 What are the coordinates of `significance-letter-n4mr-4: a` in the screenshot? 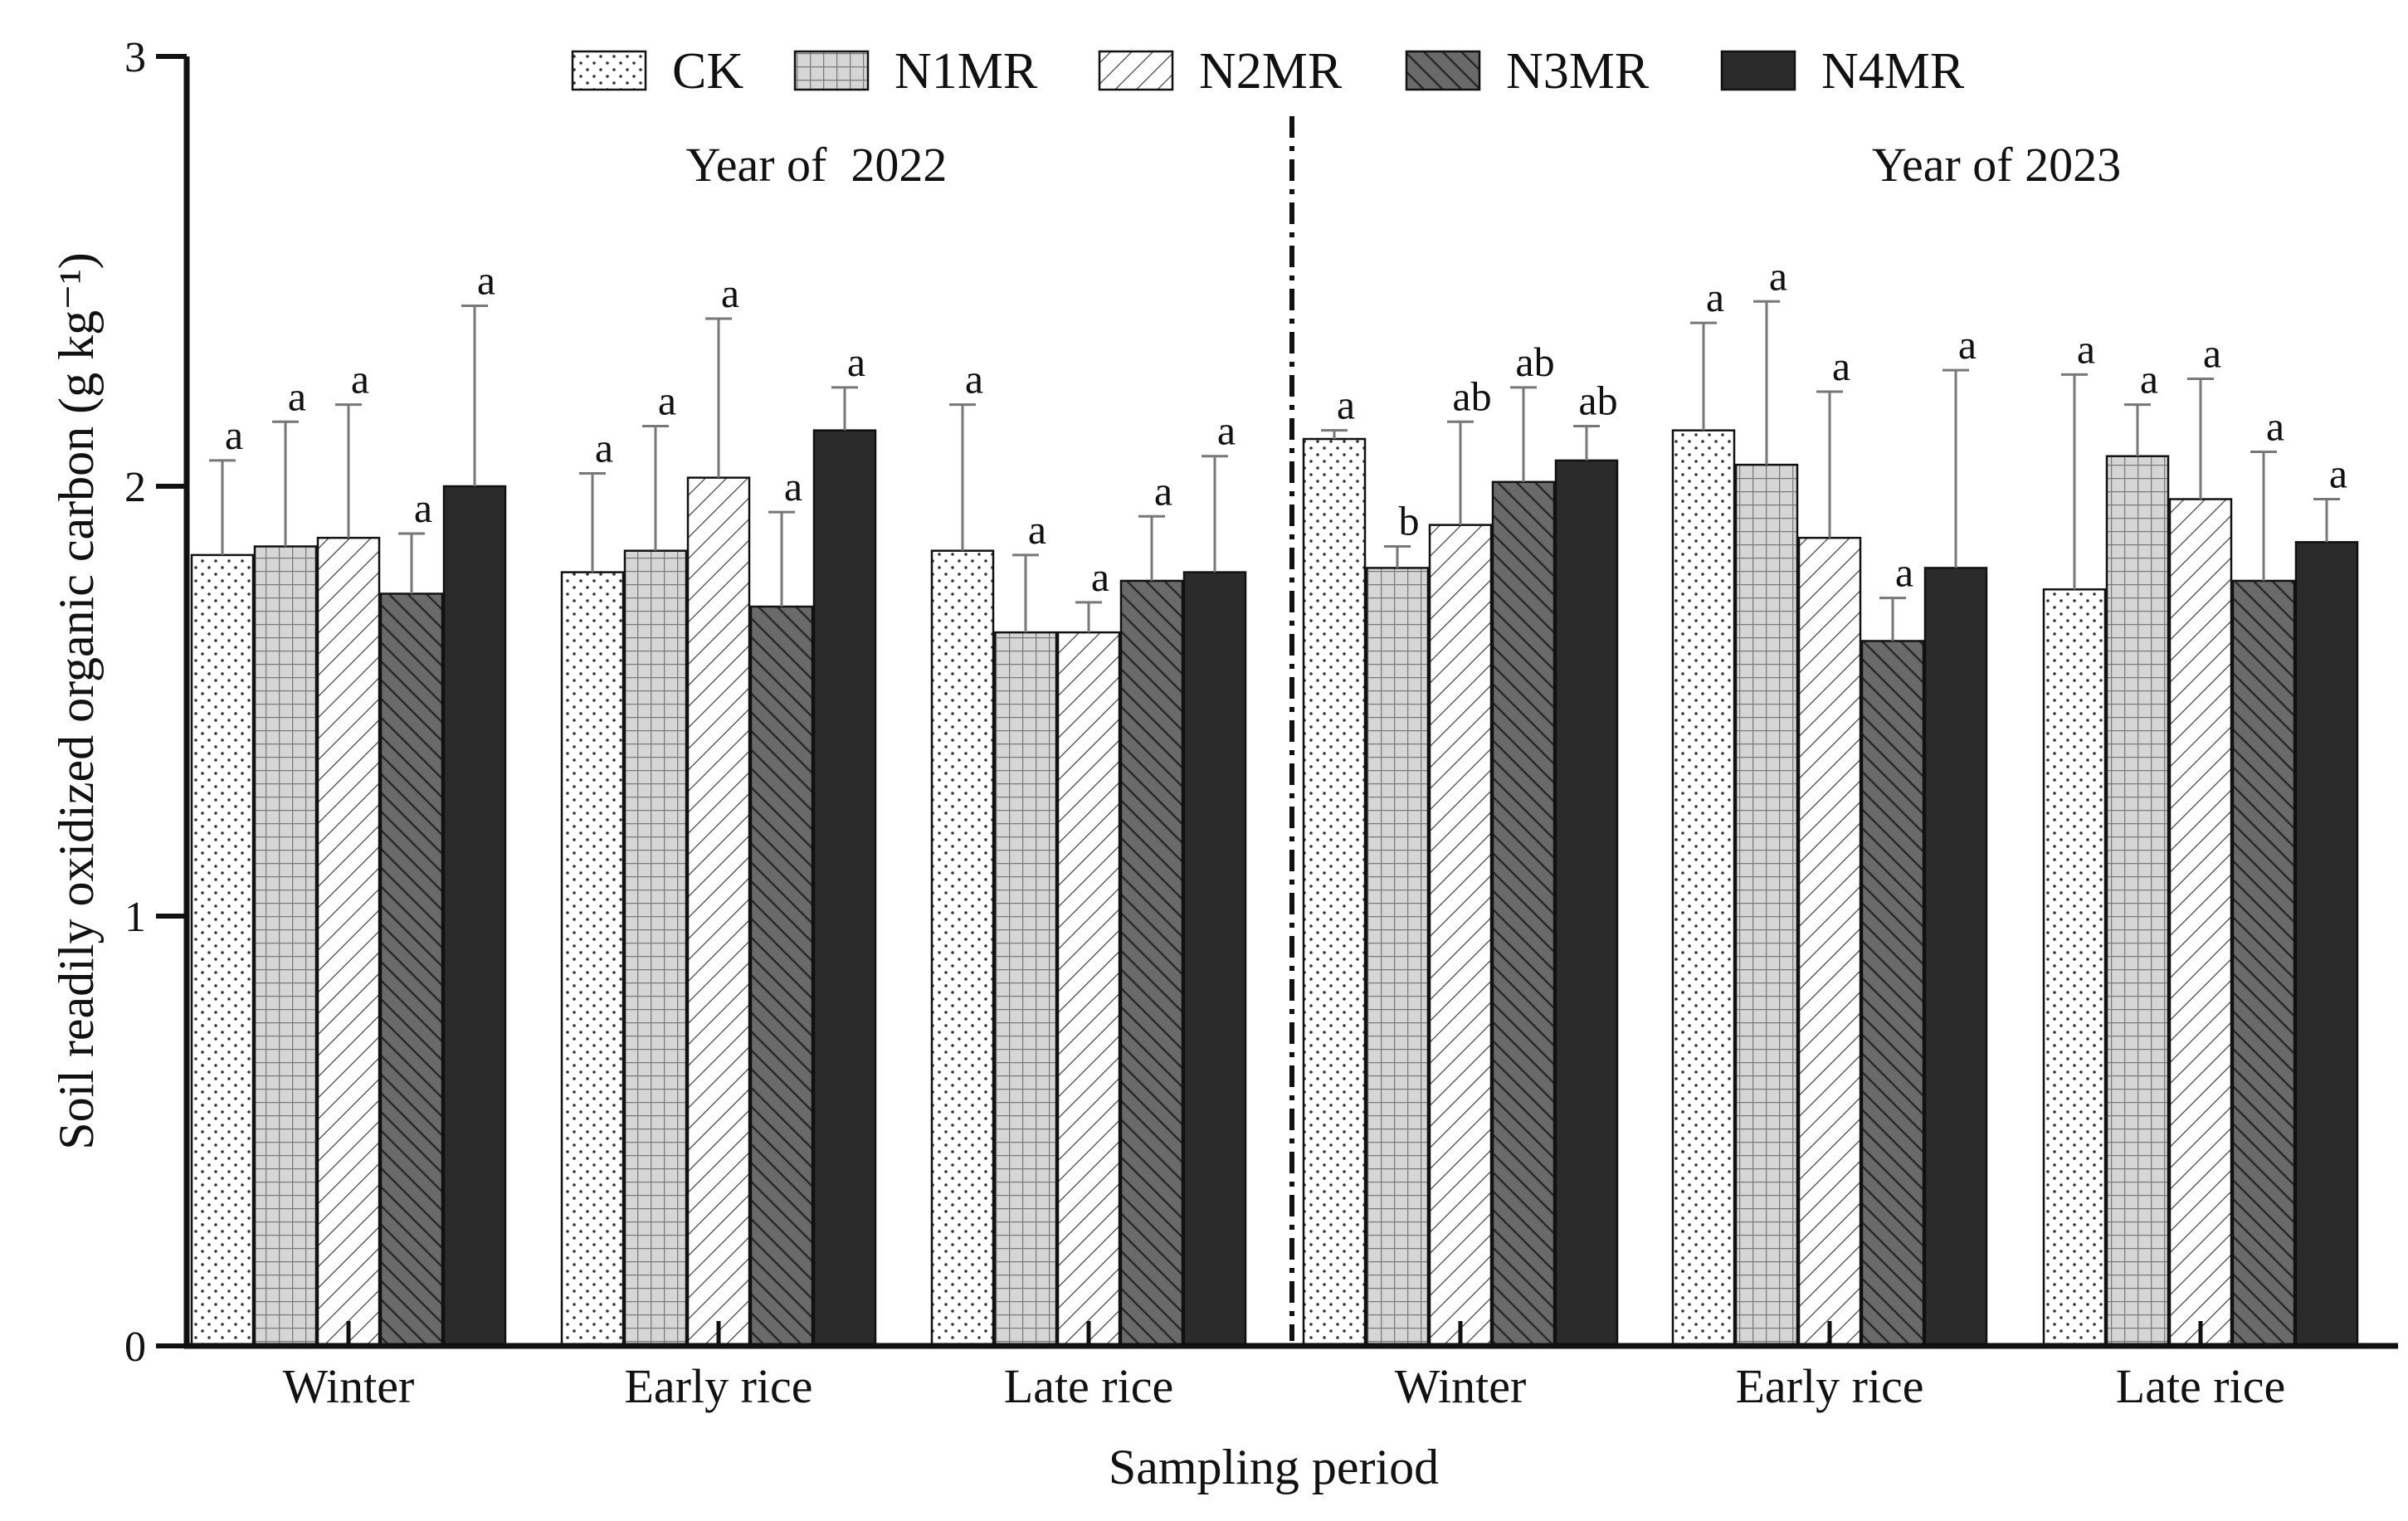 It's located at (1967, 344).